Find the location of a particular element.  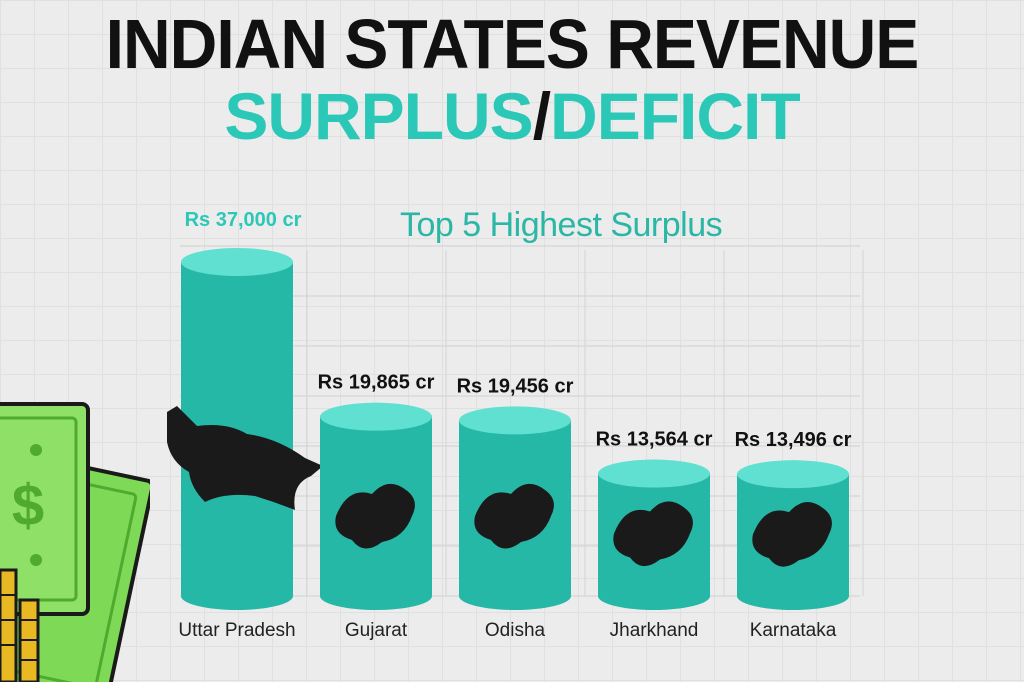

category-label: Uttar Pradesh is located at coordinates (236, 630).